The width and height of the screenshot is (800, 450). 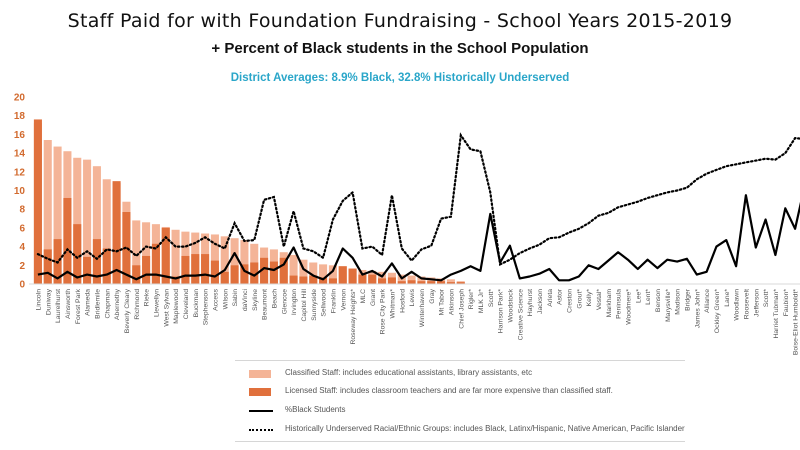 I want to click on y-tick-label: 18, so click(x=20, y=116).